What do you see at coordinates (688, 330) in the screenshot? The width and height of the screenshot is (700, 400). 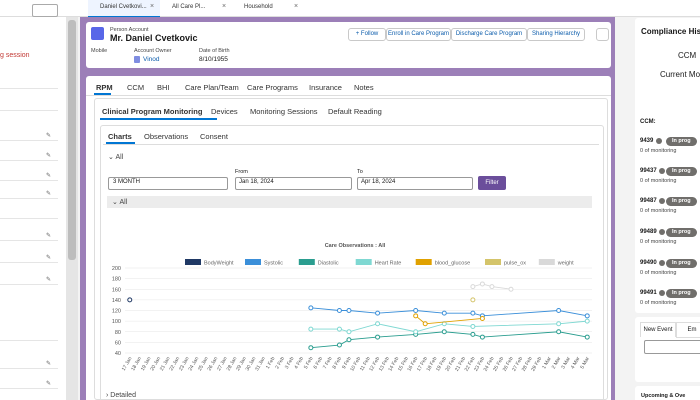 I see `activity-tab: Em` at bounding box center [688, 330].